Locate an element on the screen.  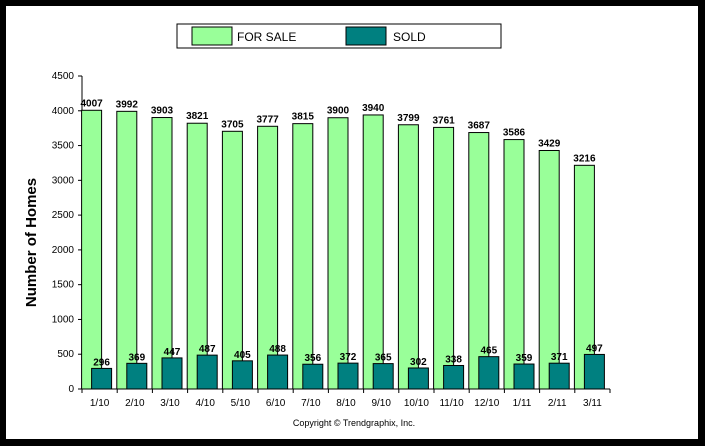
legend-label-for-sale: FOR SALE is located at coordinates (266, 37).